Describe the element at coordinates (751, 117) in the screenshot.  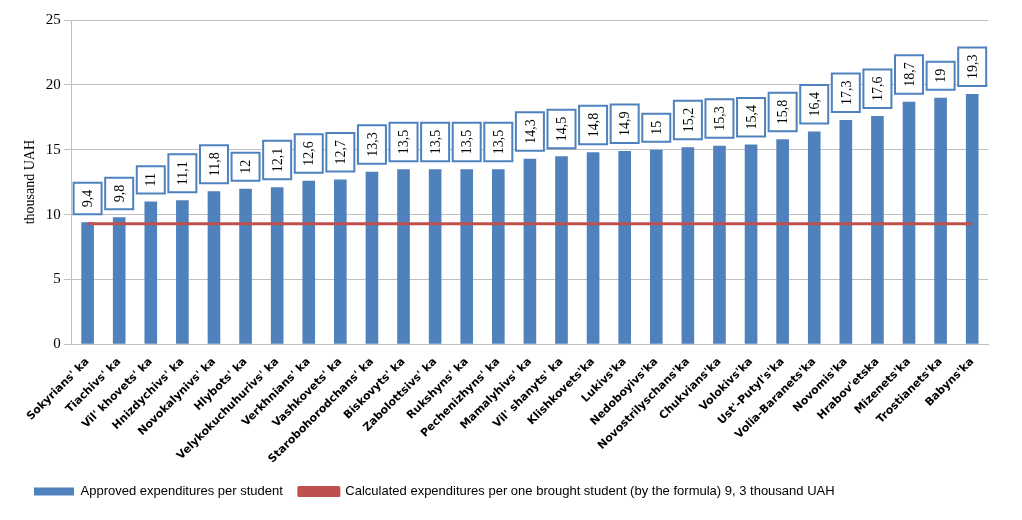
I see `data-label: 15,4` at that location.